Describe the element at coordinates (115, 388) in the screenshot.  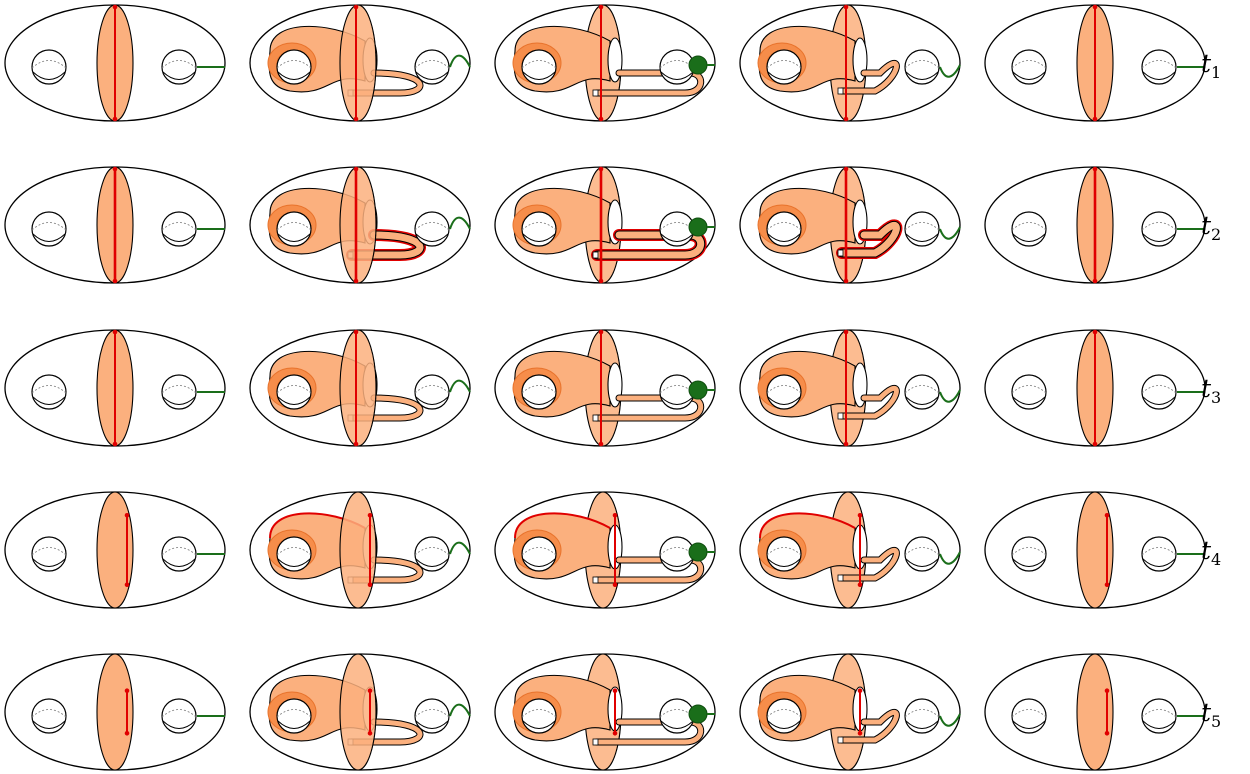
I see `panel-r3-c1` at that location.